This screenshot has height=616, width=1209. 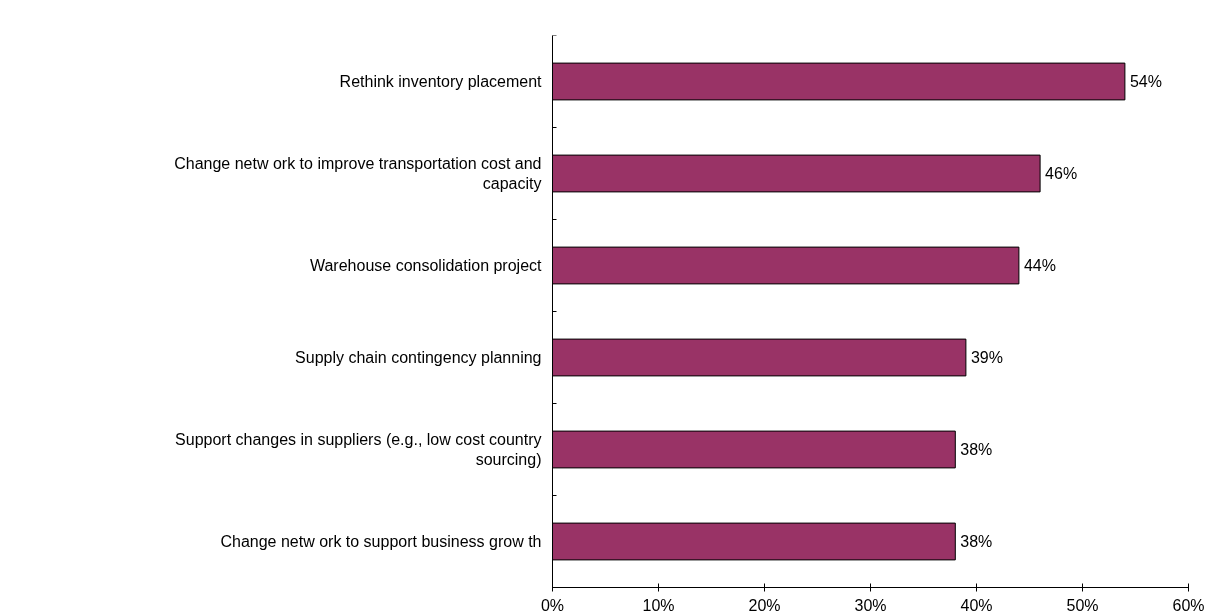 I want to click on data-label: 54%, so click(x=1145, y=81).